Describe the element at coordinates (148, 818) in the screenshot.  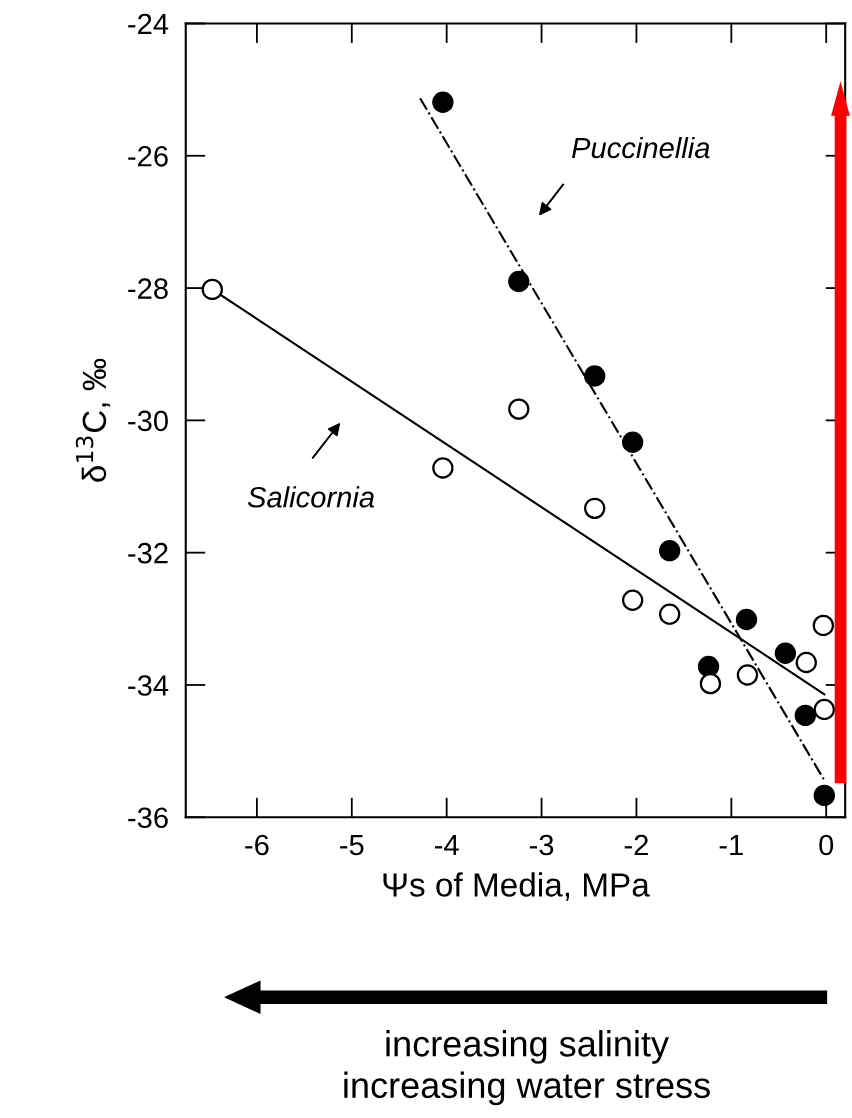
I see `y-tick-label: -36` at that location.